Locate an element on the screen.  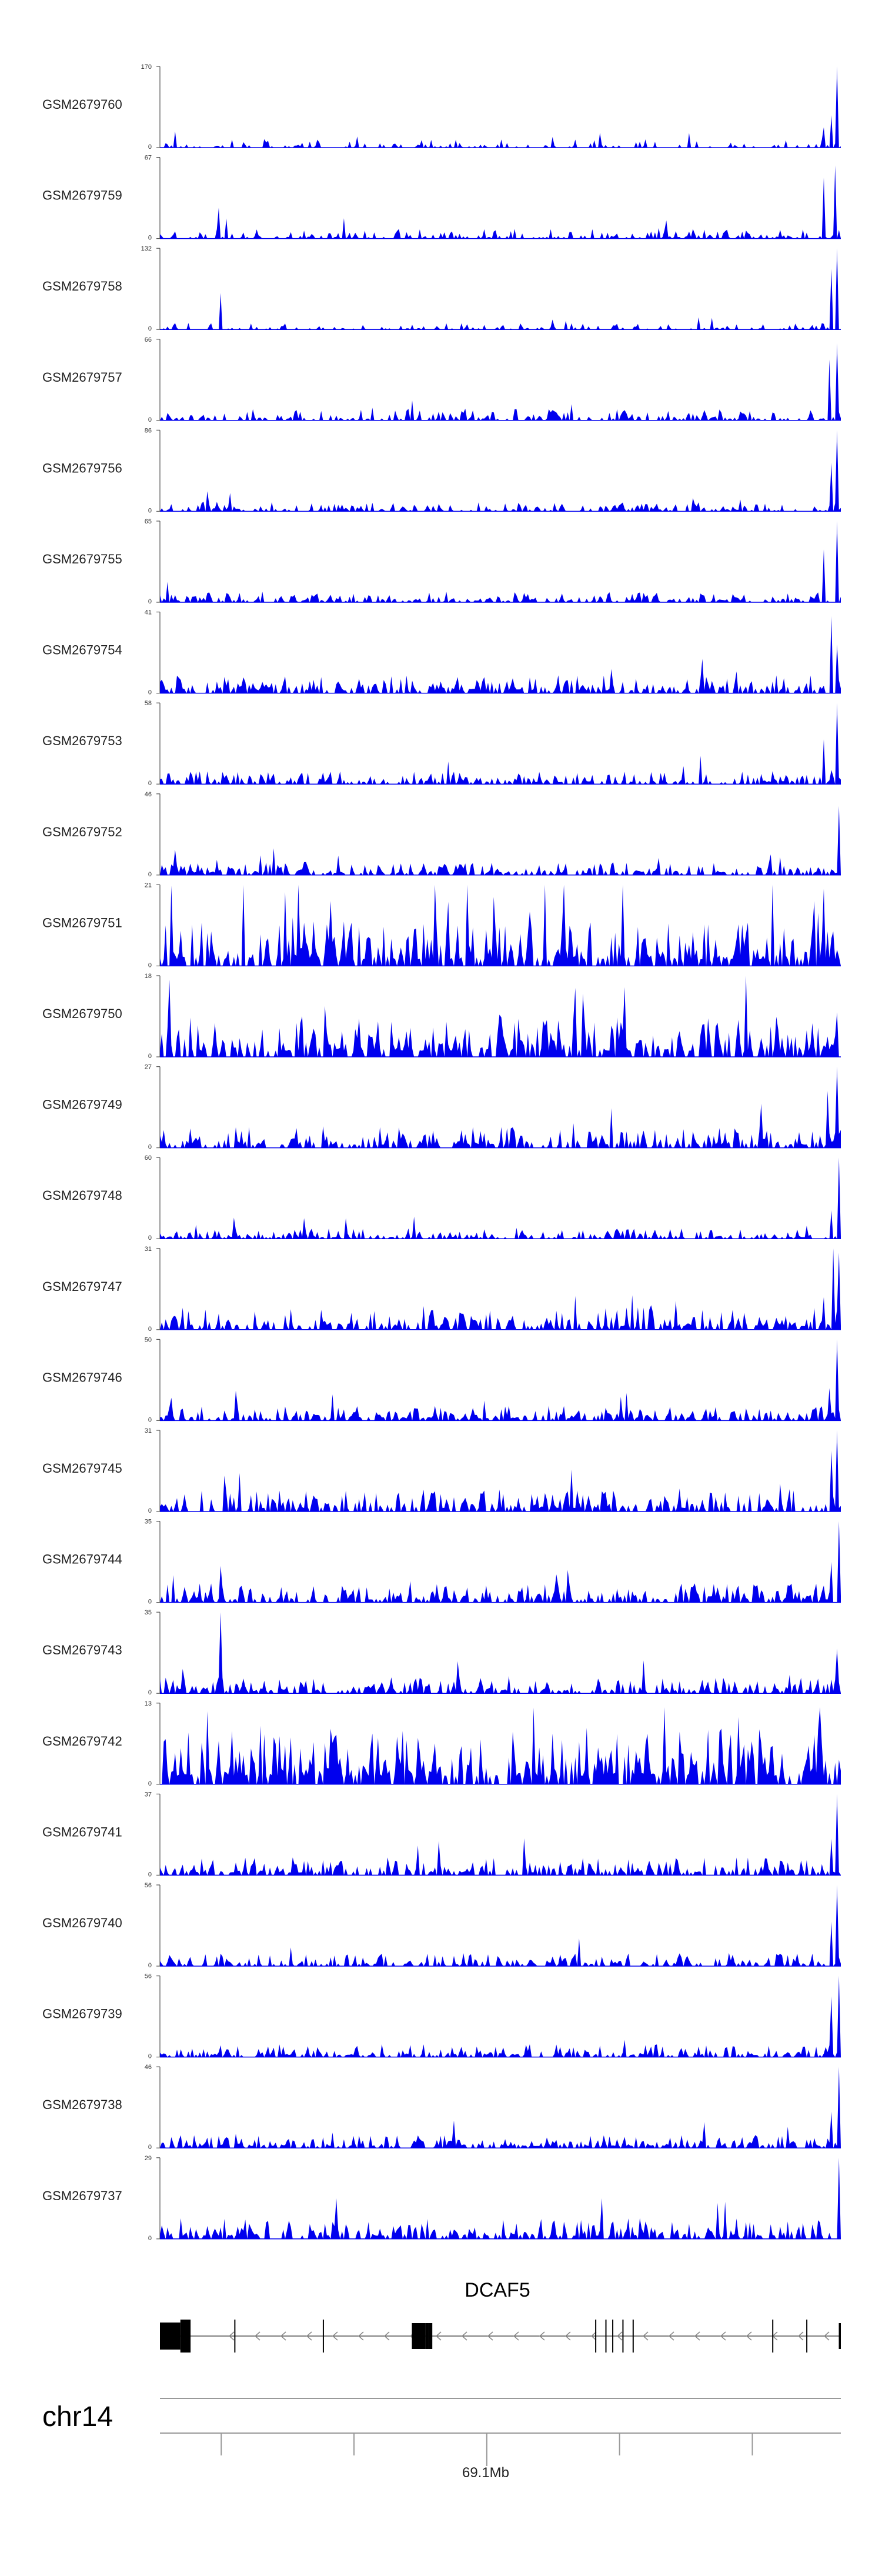
track-ymax: 170 is located at coordinates (146, 67).